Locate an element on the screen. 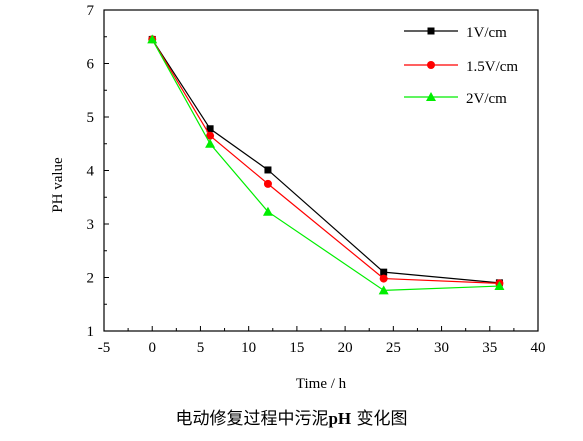 This screenshot has width=583, height=441. y-tick-label: 2 is located at coordinates (91, 279).